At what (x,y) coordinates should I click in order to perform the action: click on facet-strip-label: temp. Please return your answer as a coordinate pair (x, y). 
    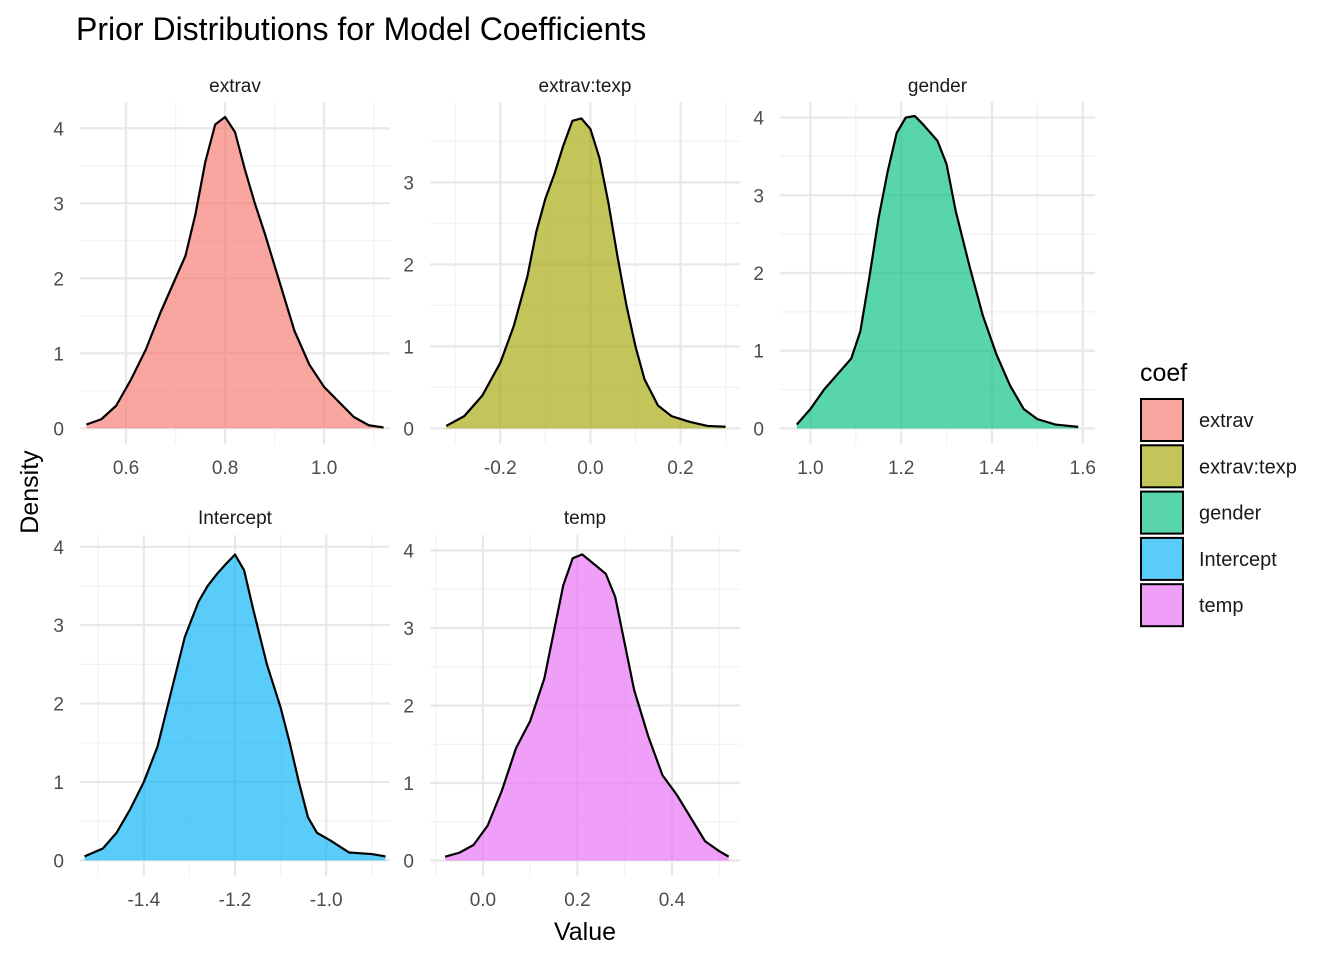
    Looking at the image, I should click on (585, 518).